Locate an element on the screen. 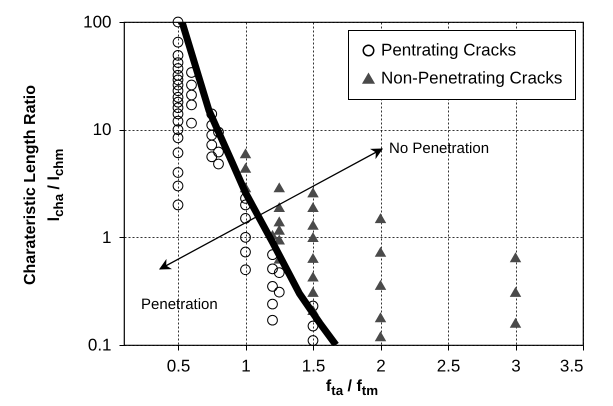 Image resolution: width=613 pixels, height=406 pixels. legend-label: Non-Penetrating Cracks is located at coordinates (471, 78).